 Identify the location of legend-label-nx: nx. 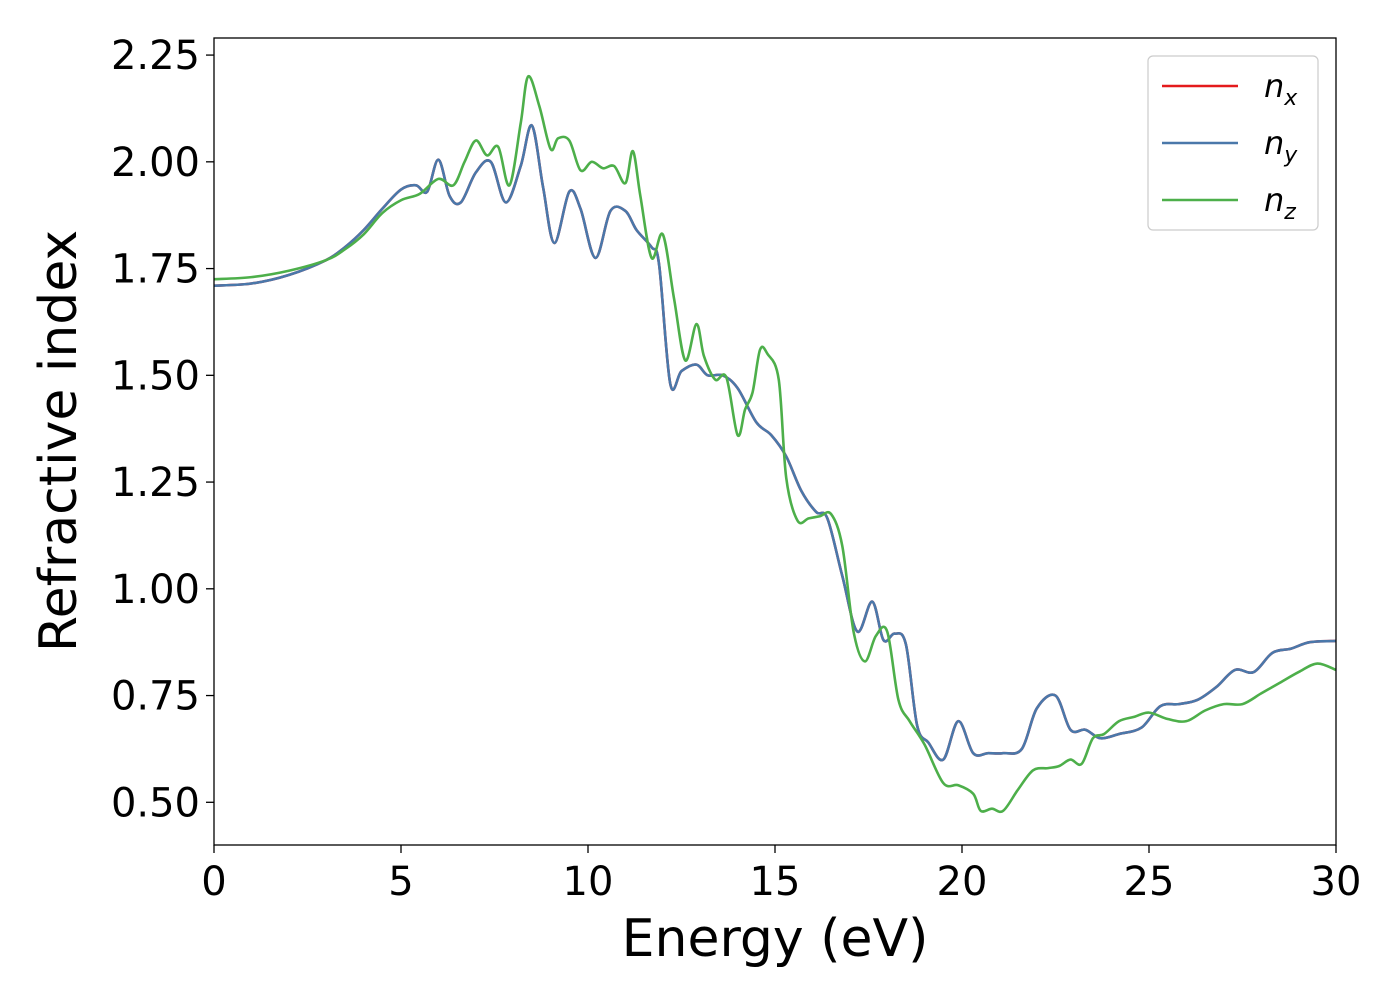
(1281, 89).